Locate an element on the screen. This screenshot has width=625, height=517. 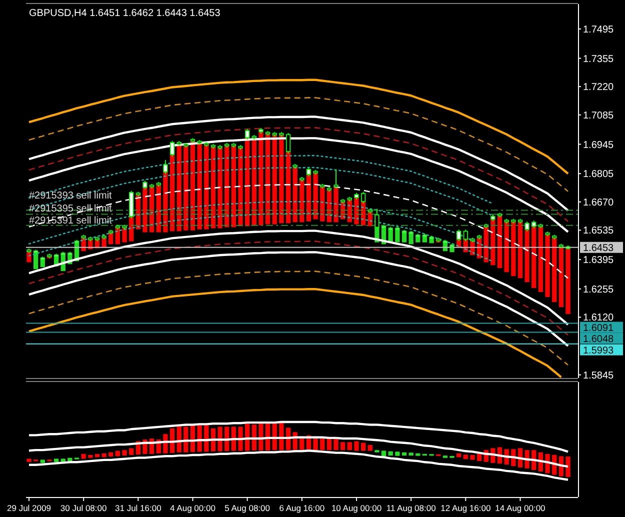
x-tick-label: 4 Aug 00:00 is located at coordinates (193, 508).